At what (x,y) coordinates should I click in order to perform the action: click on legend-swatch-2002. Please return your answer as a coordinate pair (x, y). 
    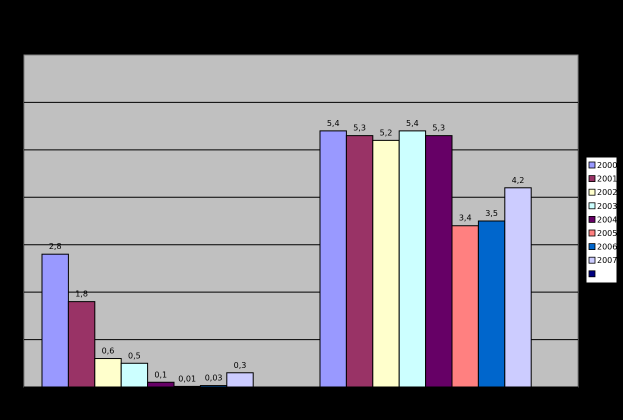
    Looking at the image, I should click on (592, 192).